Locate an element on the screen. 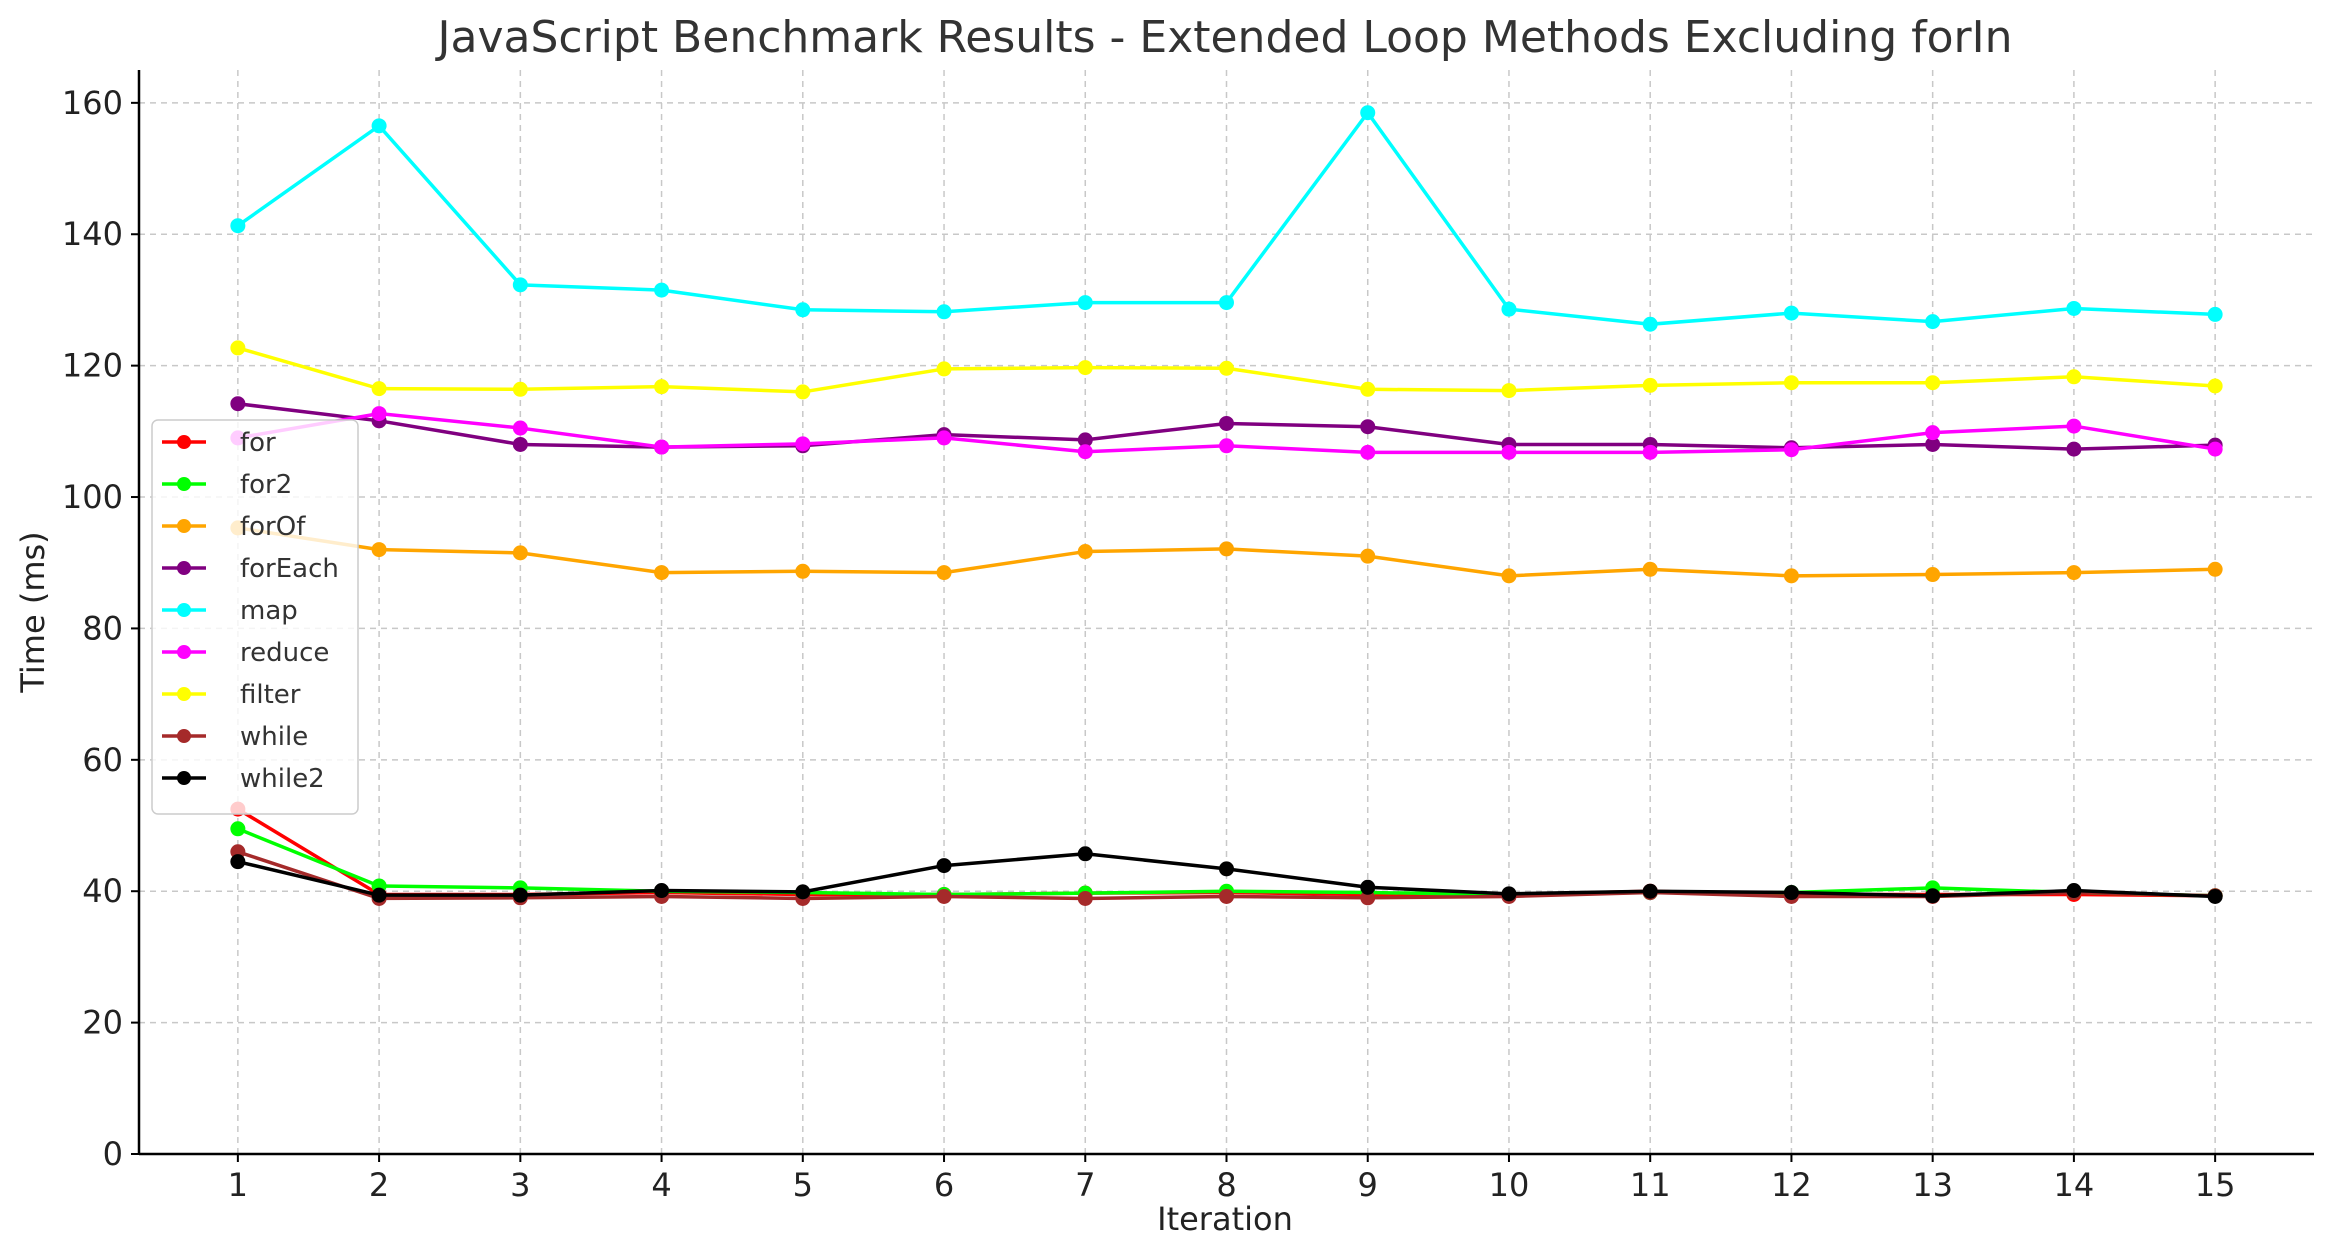 This screenshot has height=1255, width=2327. x-tick-label: 15 is located at coordinates (2215, 1185).